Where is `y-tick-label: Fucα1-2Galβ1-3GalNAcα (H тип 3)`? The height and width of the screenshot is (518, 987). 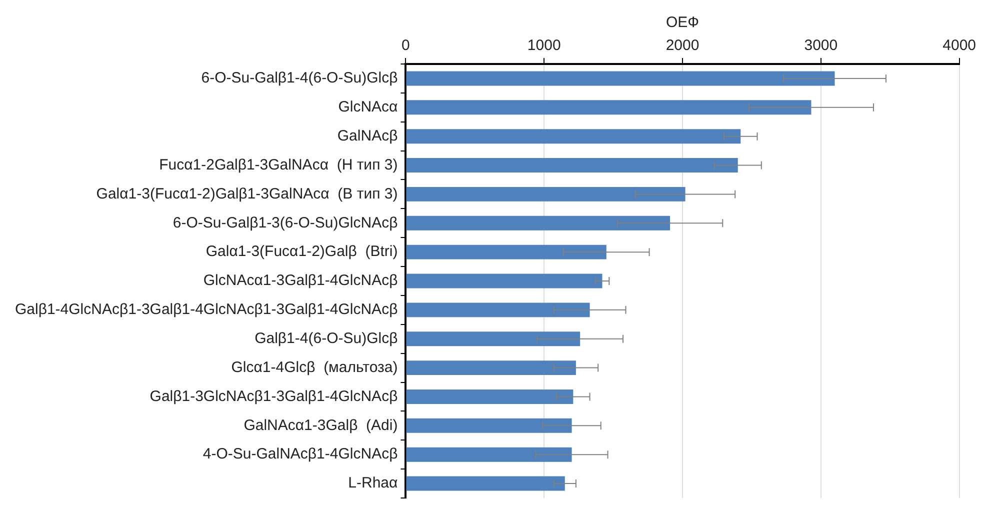
y-tick-label: Fucα1-2Galβ1-3GalNAcα (H тип 3) is located at coordinates (278, 165).